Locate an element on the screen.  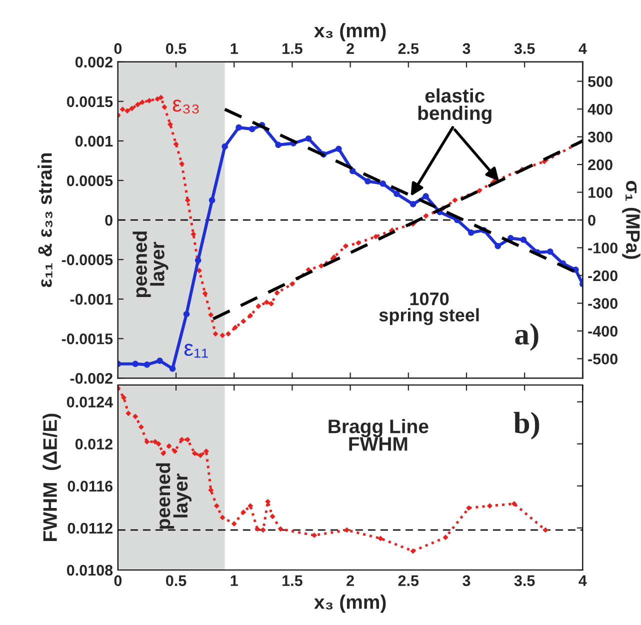
y-tick-label: -0.0015 is located at coordinates (87, 338).